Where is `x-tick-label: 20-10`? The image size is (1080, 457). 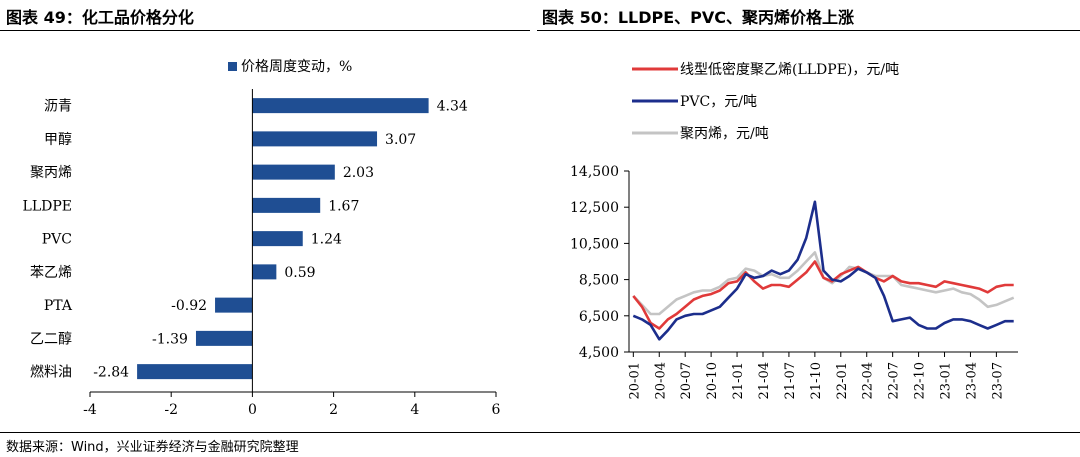 x-tick-label: 20-10 is located at coordinates (712, 380).